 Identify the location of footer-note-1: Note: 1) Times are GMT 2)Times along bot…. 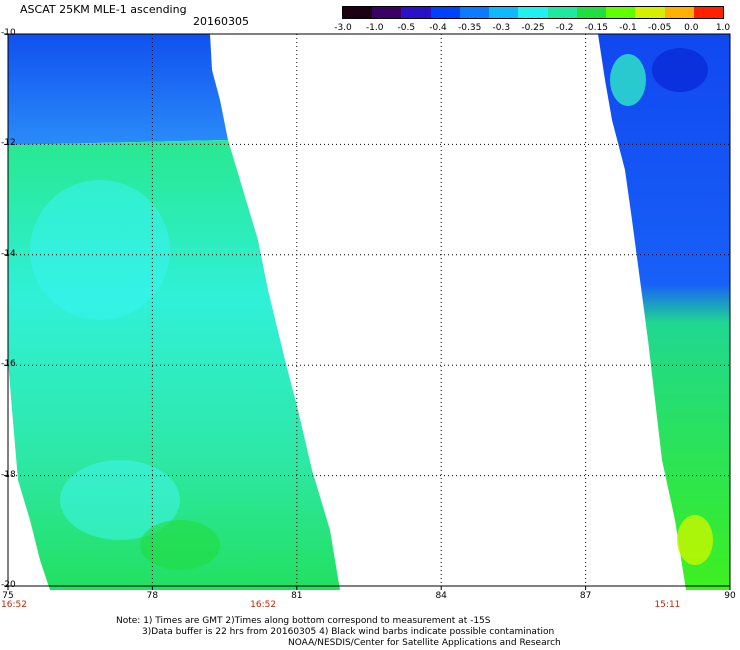
(303, 621).